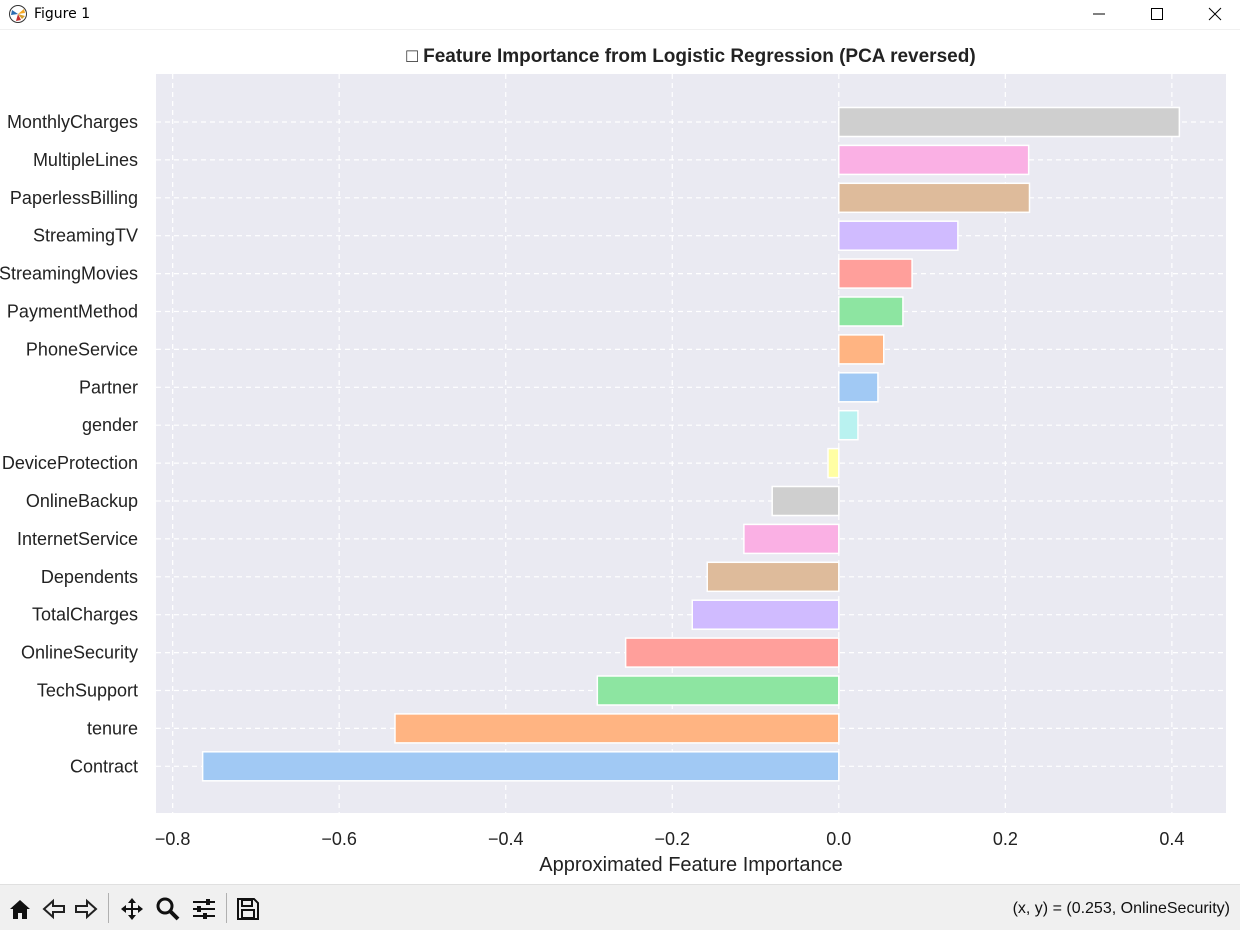 This screenshot has height=930, width=1240. Describe the element at coordinates (1171, 839) in the screenshot. I see `x-tick-label: 0.4` at that location.